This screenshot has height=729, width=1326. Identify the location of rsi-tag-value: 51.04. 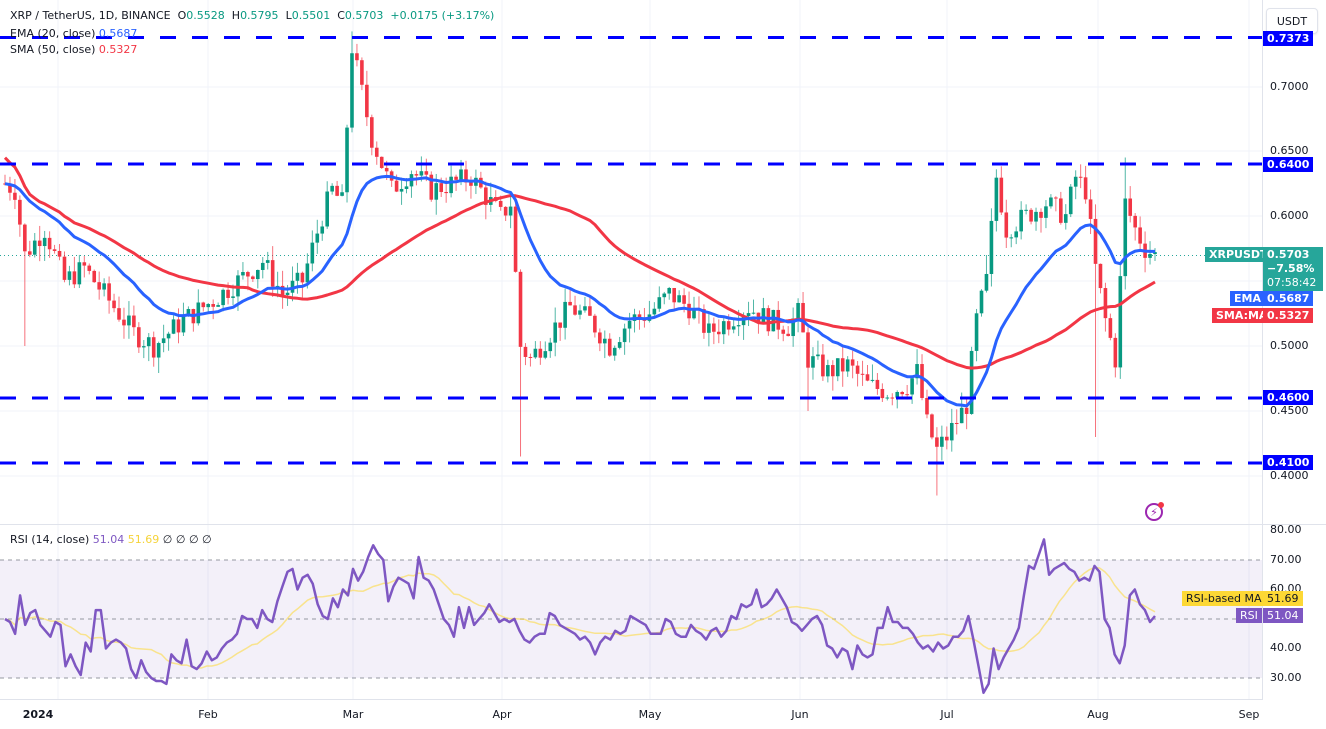
(1283, 615).